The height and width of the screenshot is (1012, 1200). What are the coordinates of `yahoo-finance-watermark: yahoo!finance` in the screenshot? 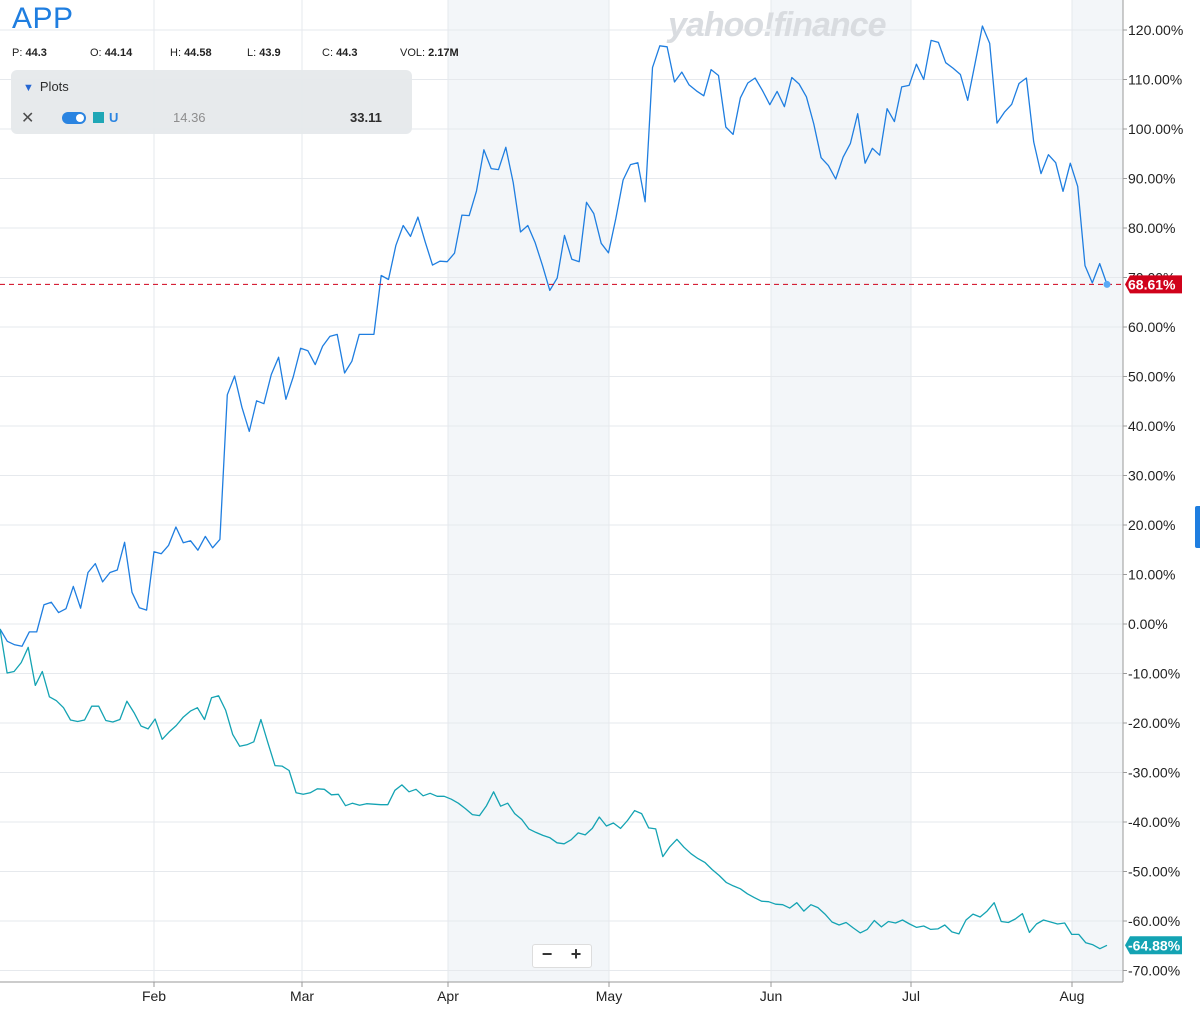 It's located at (777, 25).